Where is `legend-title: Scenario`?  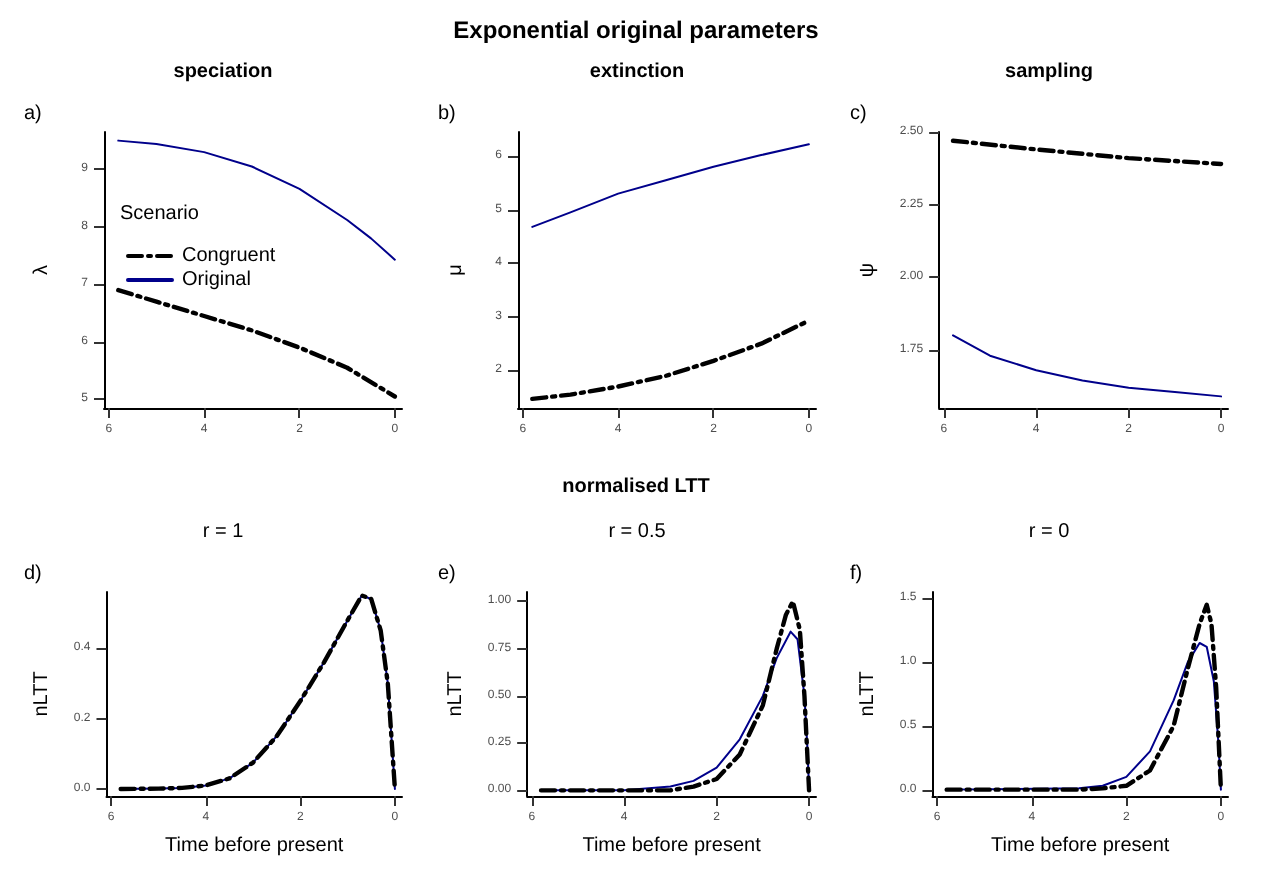
legend-title: Scenario is located at coordinates (160, 214).